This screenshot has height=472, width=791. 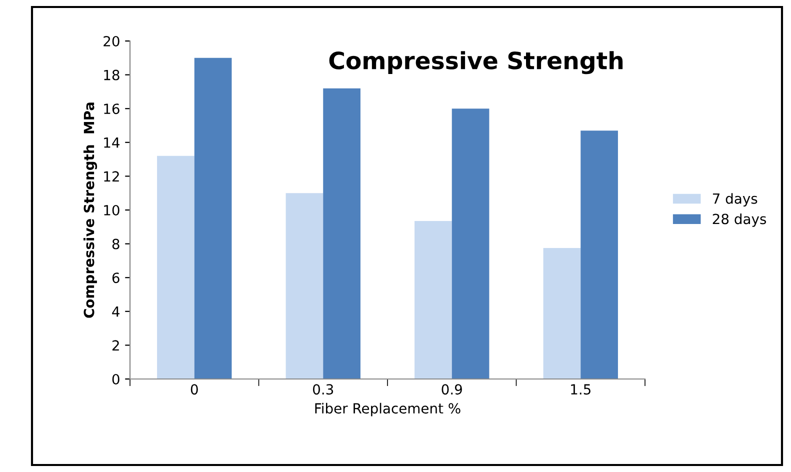 What do you see at coordinates (112, 109) in the screenshot?
I see `y-tick-label: 16` at bounding box center [112, 109].